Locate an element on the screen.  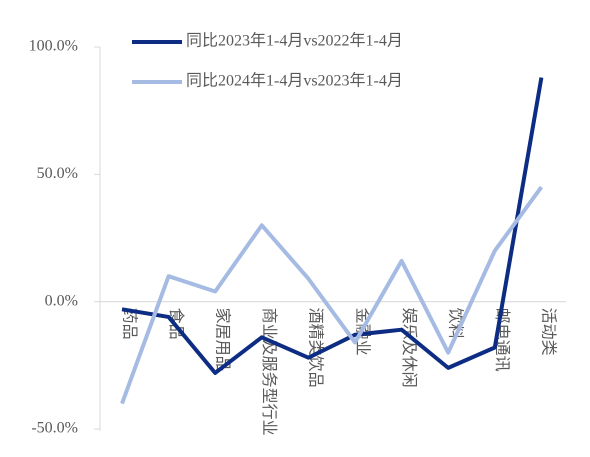
y-tick-label: 0.0% is located at coordinates (61, 300).